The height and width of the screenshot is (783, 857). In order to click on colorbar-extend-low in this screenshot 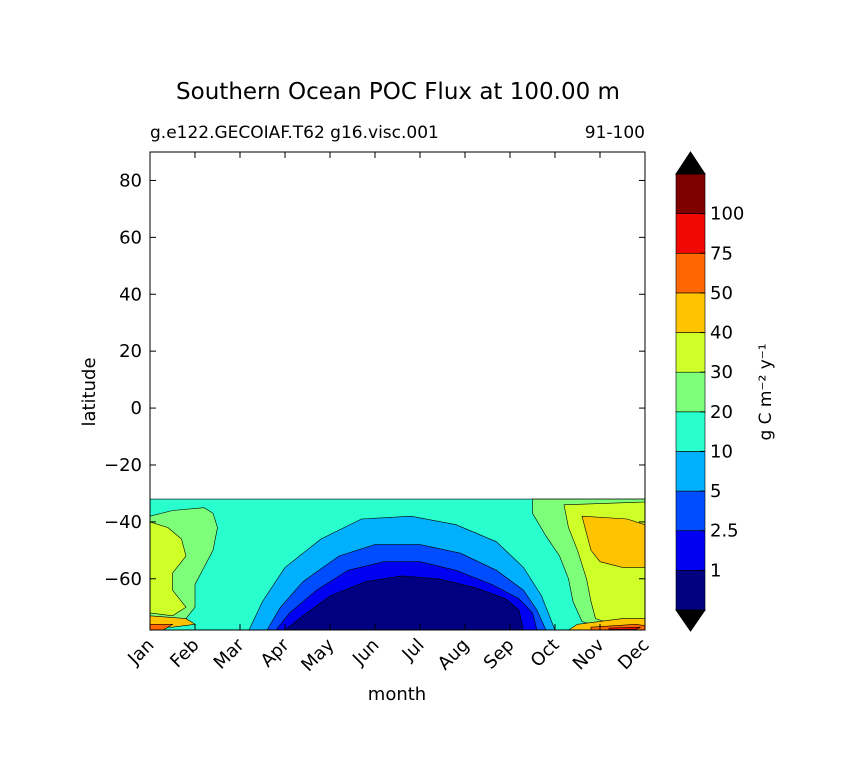, I will do `click(690, 620)`.